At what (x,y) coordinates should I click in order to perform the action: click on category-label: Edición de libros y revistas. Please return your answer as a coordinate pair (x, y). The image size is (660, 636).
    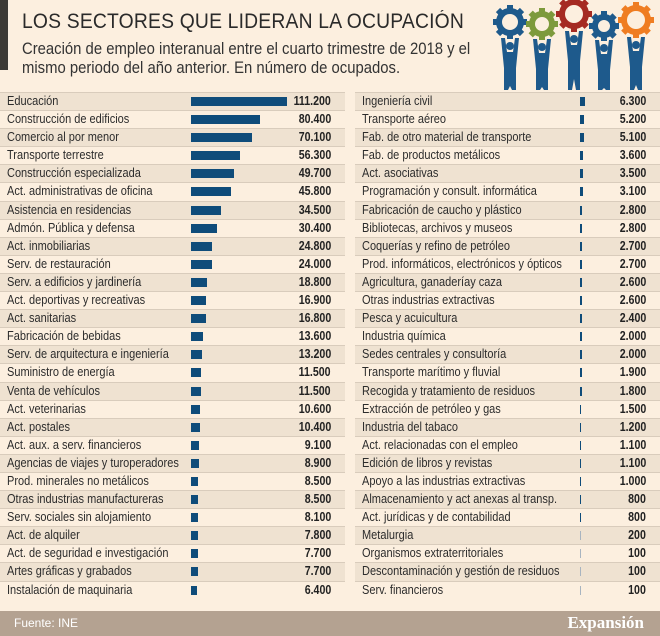
    Looking at the image, I should click on (427, 462).